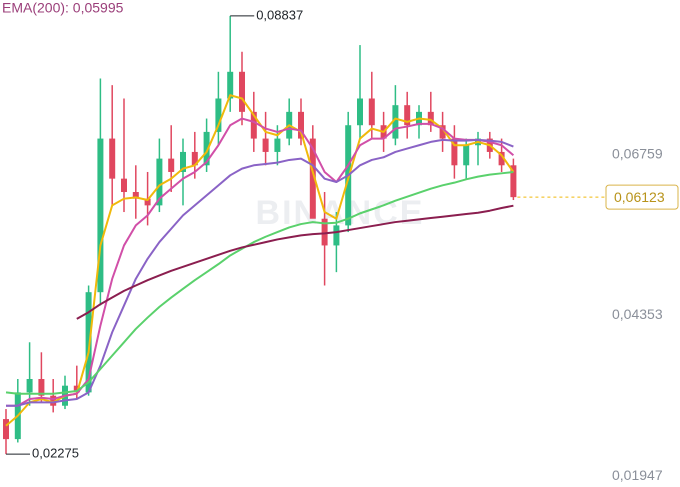  Describe the element at coordinates (55, 453) in the screenshot. I see `min-label: 0,02275` at that location.